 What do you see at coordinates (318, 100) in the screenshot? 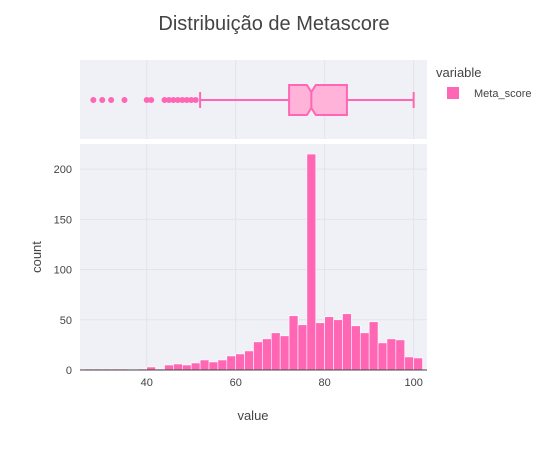
I see `box-body` at bounding box center [318, 100].